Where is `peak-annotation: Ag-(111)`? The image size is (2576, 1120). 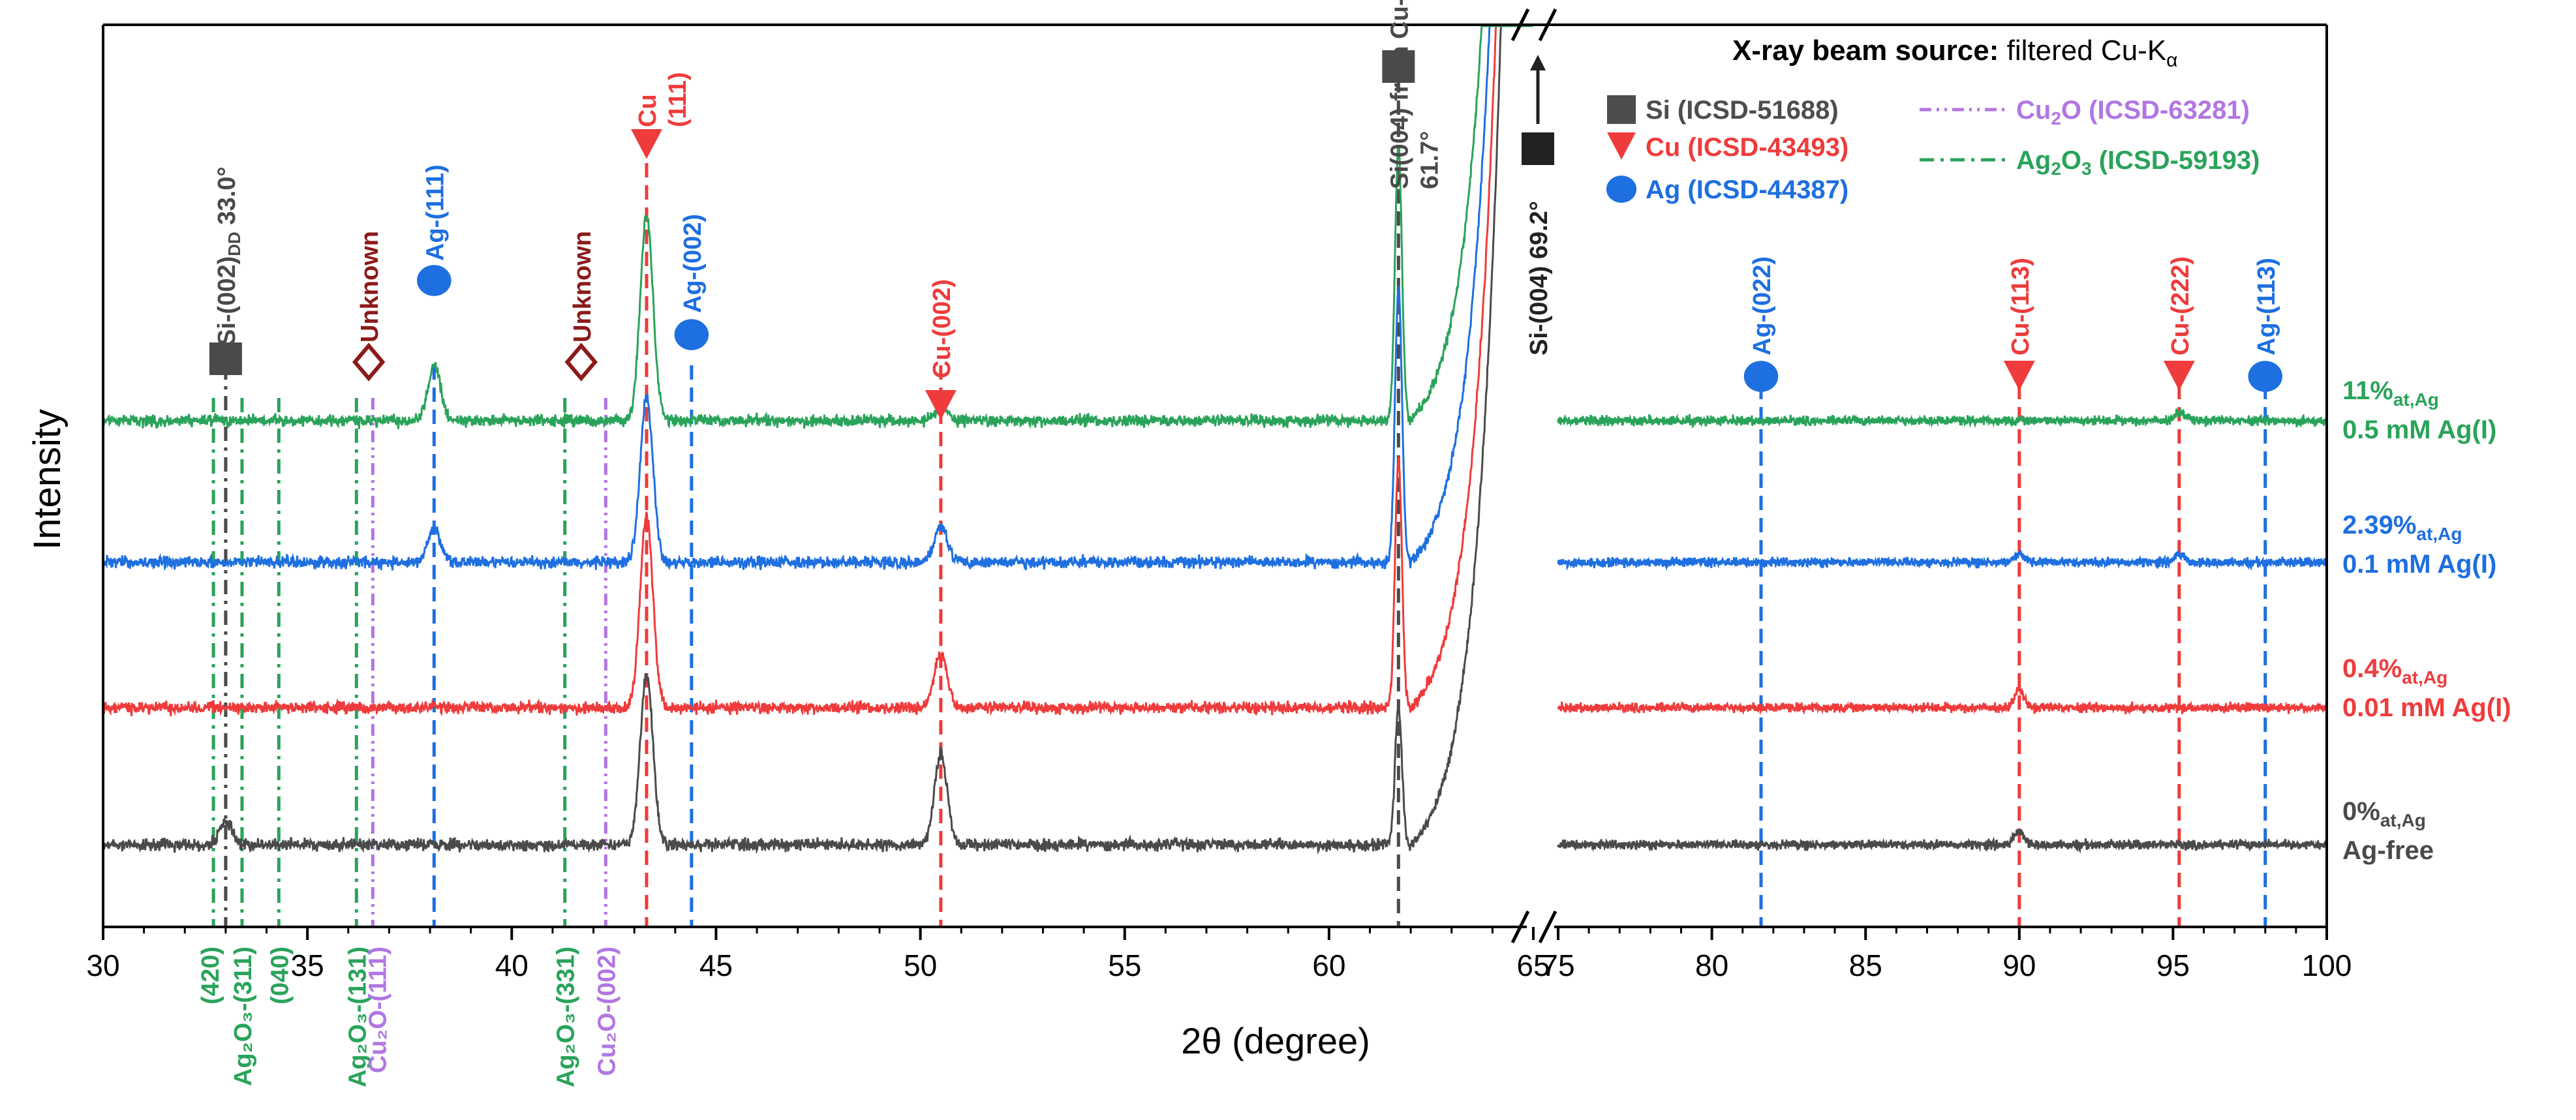
peak-annotation: Ag-(111) is located at coordinates (436, 212).